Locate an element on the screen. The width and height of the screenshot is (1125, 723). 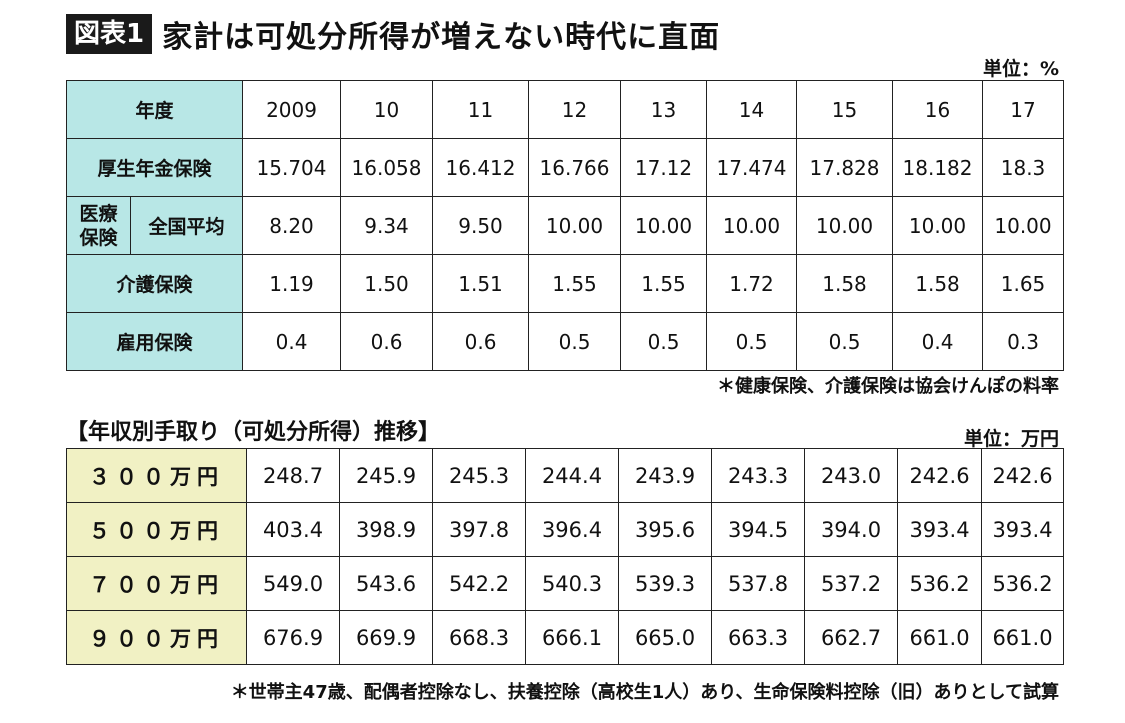
income-cell: 243.3 is located at coordinates (758, 475).